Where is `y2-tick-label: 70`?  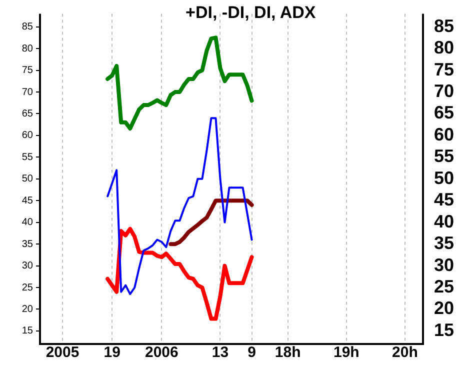
y2-tick-label: 70 is located at coordinates (28, 92).